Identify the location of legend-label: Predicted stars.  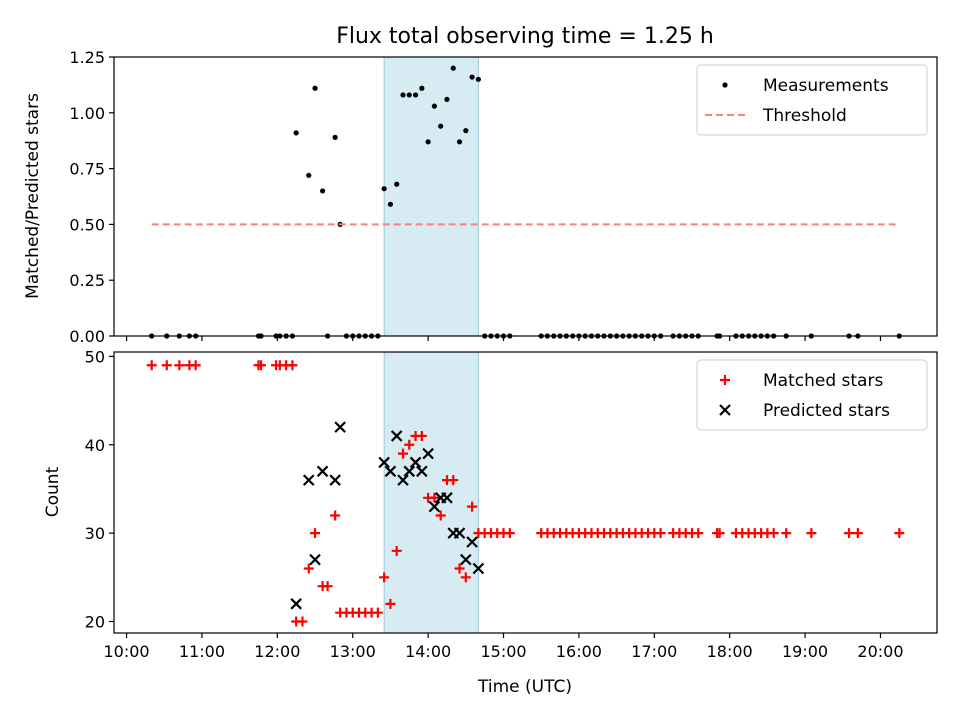
(826, 411).